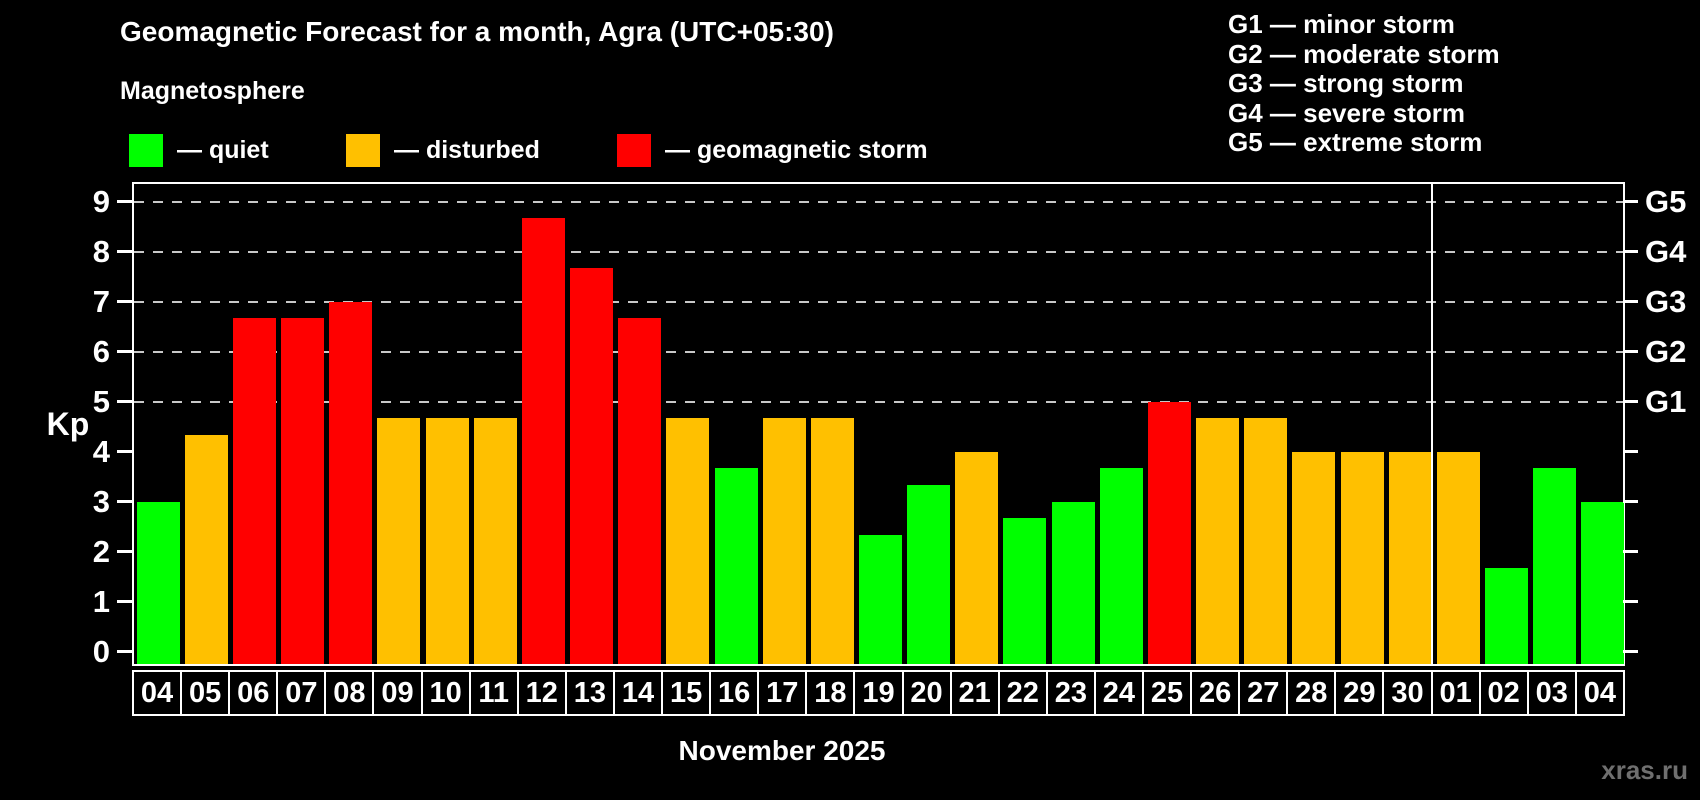 The width and height of the screenshot is (1700, 800). I want to click on g-level-label-g1: G1, so click(1666, 401).